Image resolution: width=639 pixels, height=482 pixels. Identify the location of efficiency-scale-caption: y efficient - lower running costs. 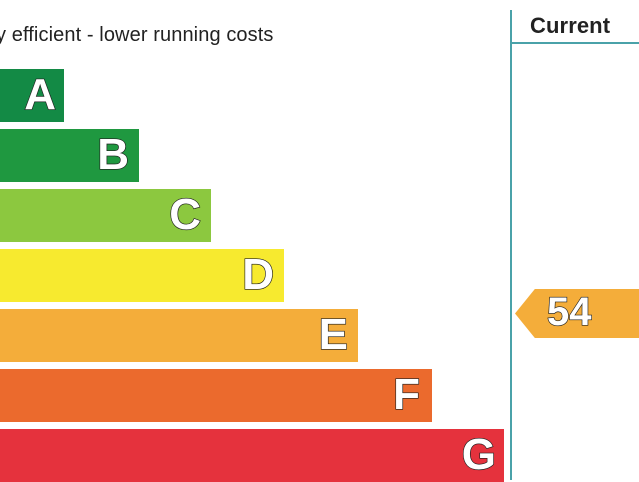
(137, 35).